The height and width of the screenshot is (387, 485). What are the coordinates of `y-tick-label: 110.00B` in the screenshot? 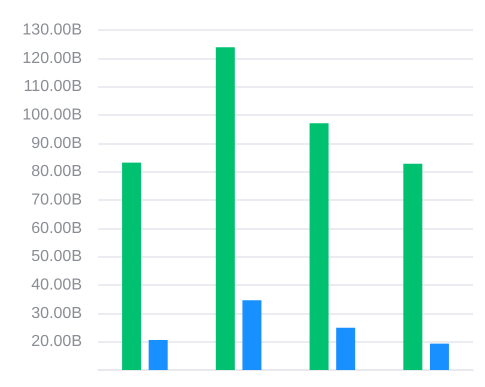 It's located at (53, 87).